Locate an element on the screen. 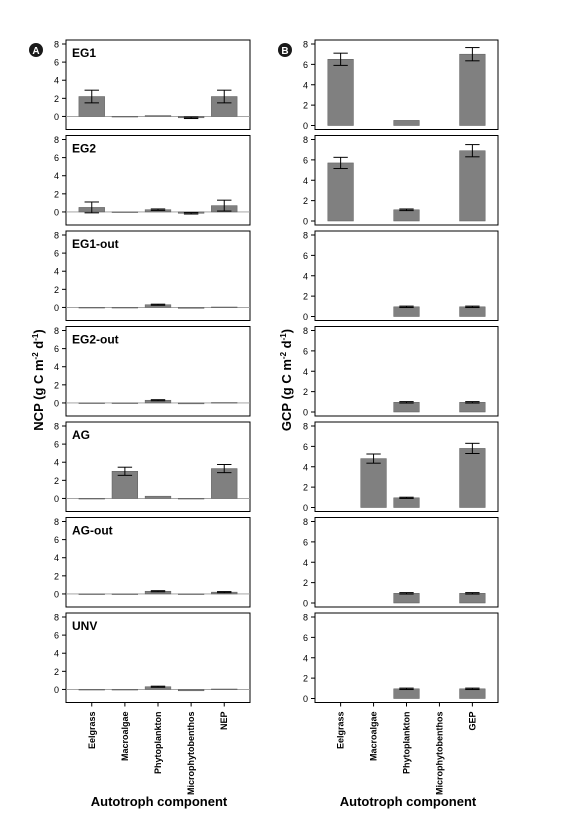 The width and height of the screenshot is (574, 822). panel-b-subplot-1-ytick-label-3: 6 is located at coordinates (305, 160).